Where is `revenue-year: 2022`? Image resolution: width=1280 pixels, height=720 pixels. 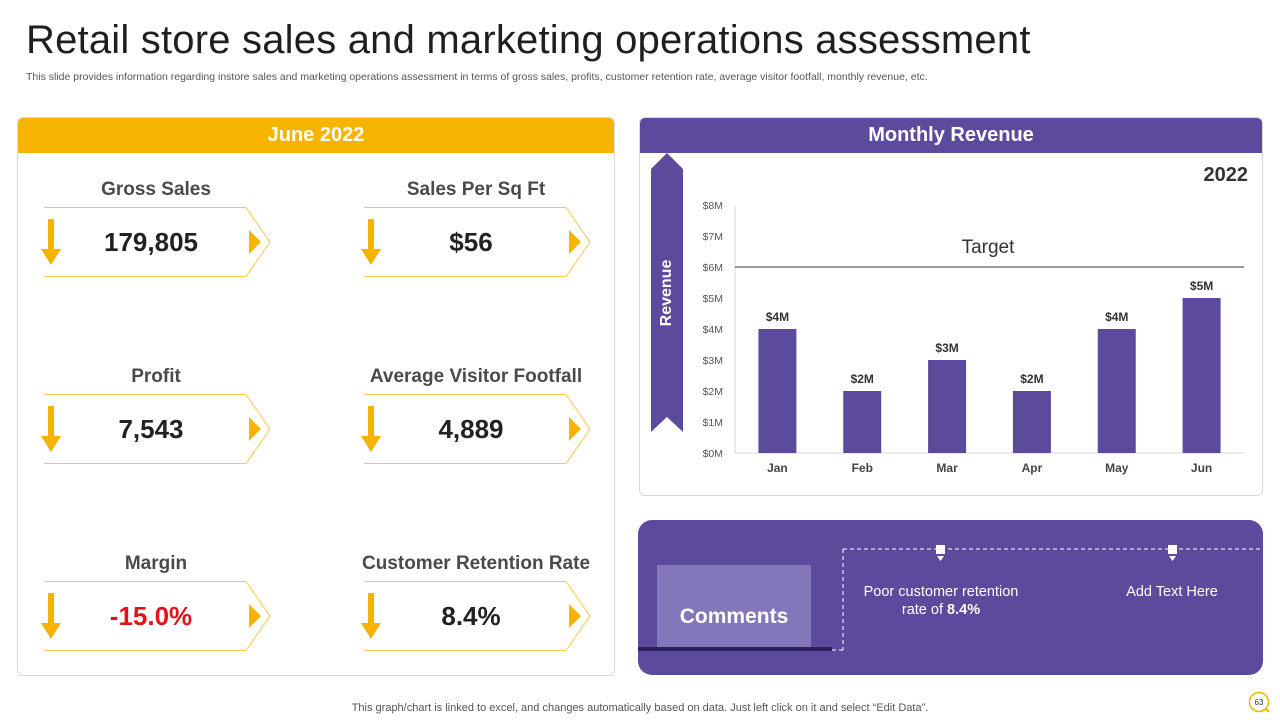 revenue-year: 2022 is located at coordinates (1226, 175).